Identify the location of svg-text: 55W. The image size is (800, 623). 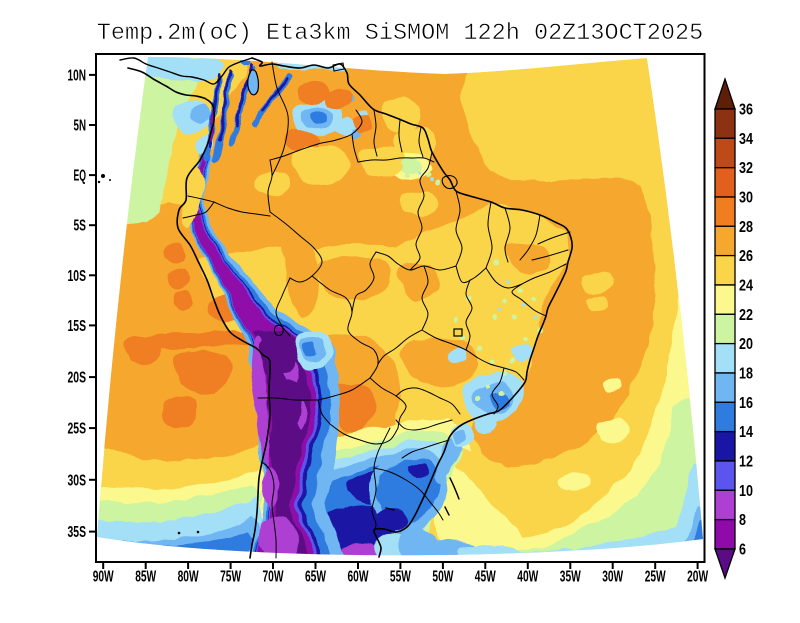
(401, 577).